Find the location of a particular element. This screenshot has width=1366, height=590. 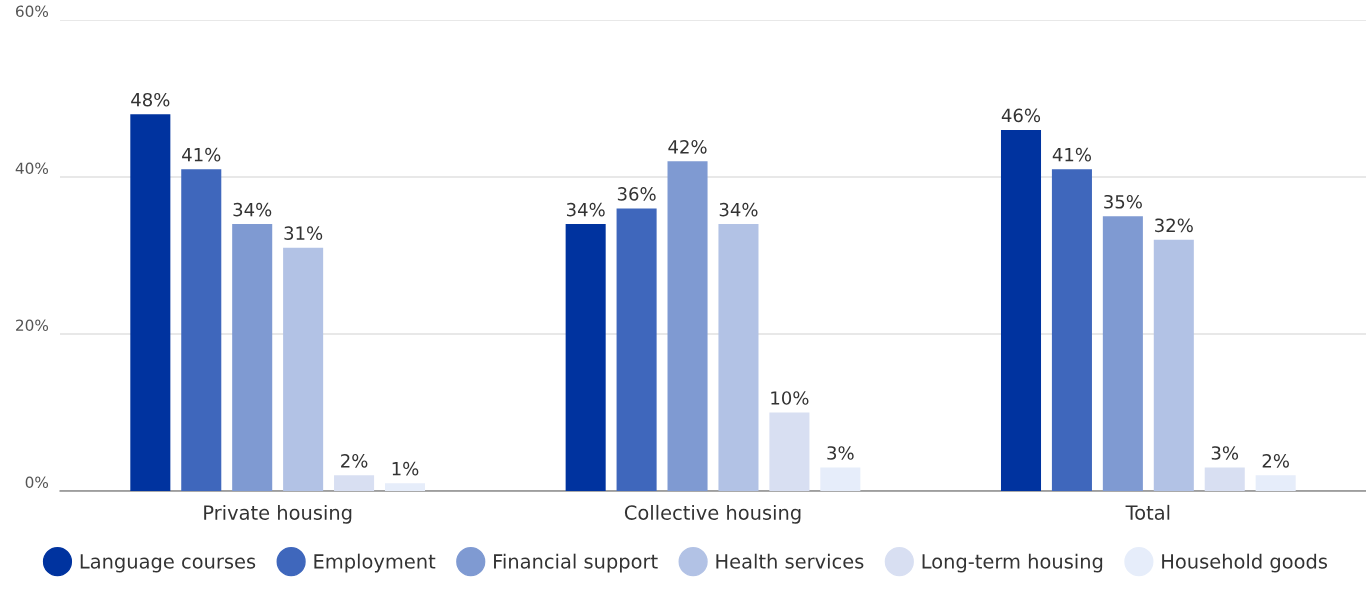

x-tick-label: Collective housing is located at coordinates (712, 514).